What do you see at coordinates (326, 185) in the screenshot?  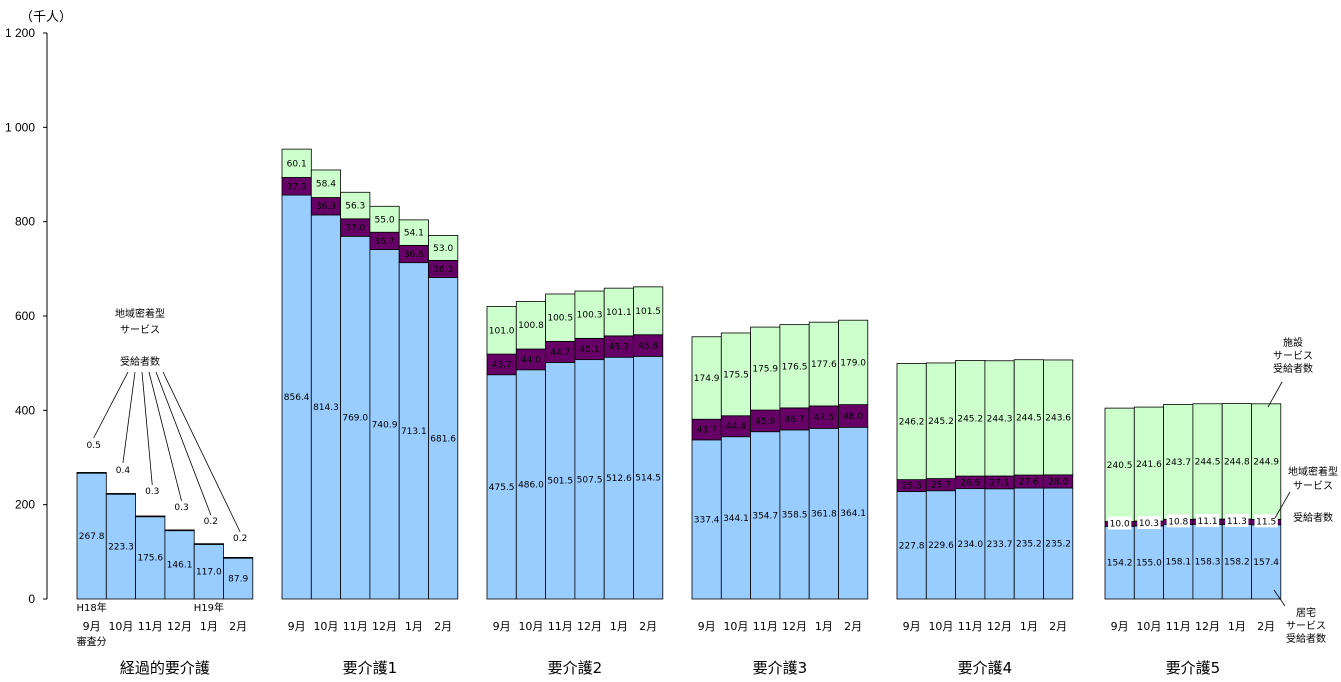 I see `facility-value-label: 58.4` at bounding box center [326, 185].